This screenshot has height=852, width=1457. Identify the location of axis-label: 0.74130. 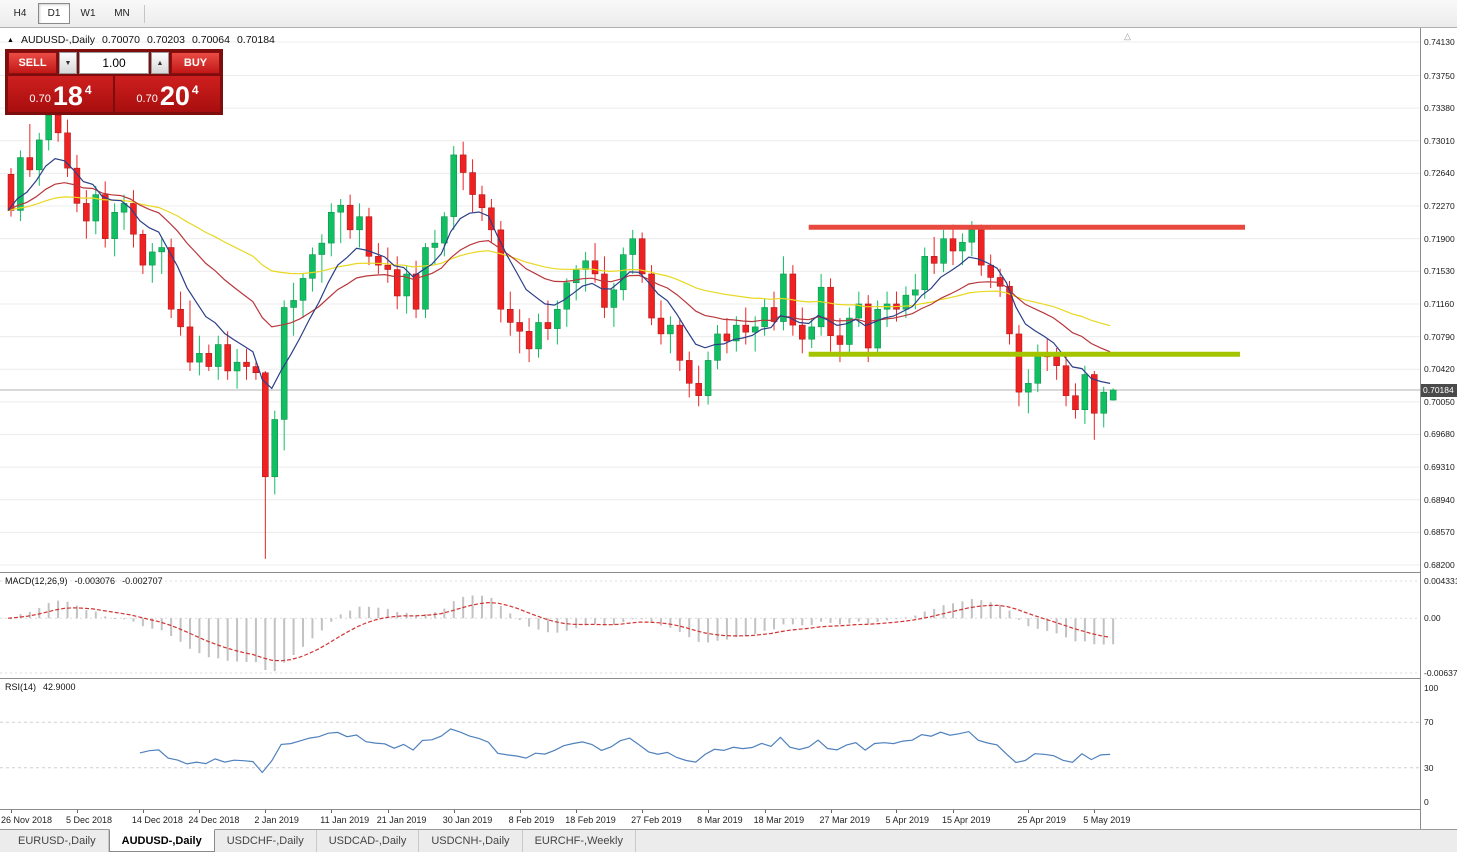
(1439, 42).